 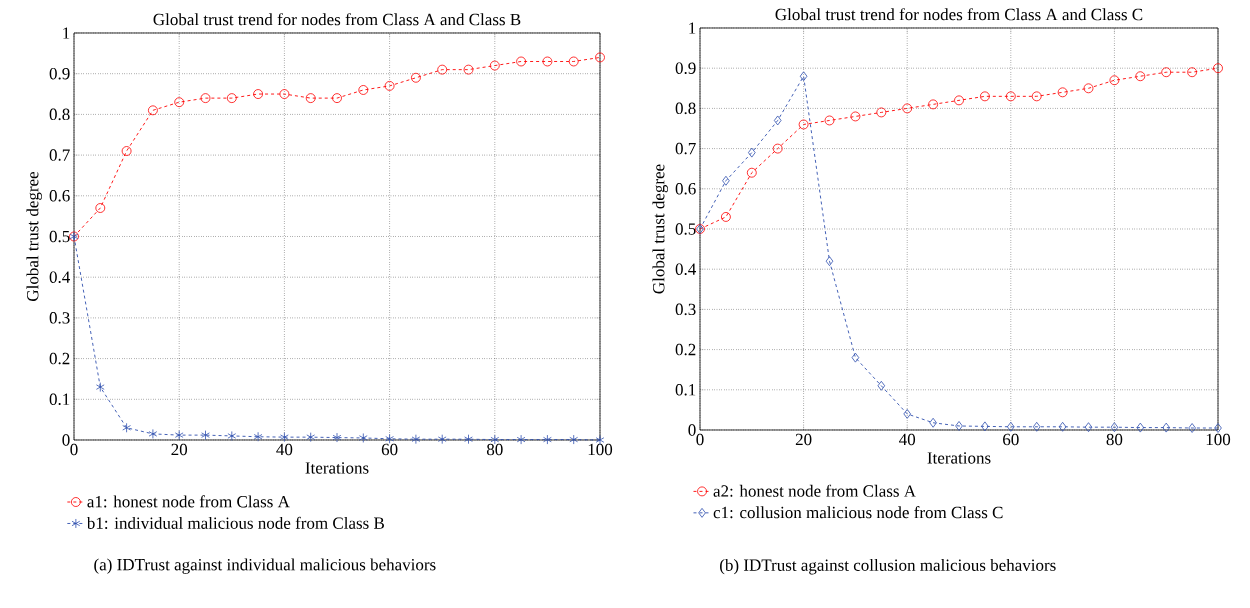 What do you see at coordinates (888, 566) in the screenshot?
I see `text: (b) IDTrust against collusion malicious behaviors` at bounding box center [888, 566].